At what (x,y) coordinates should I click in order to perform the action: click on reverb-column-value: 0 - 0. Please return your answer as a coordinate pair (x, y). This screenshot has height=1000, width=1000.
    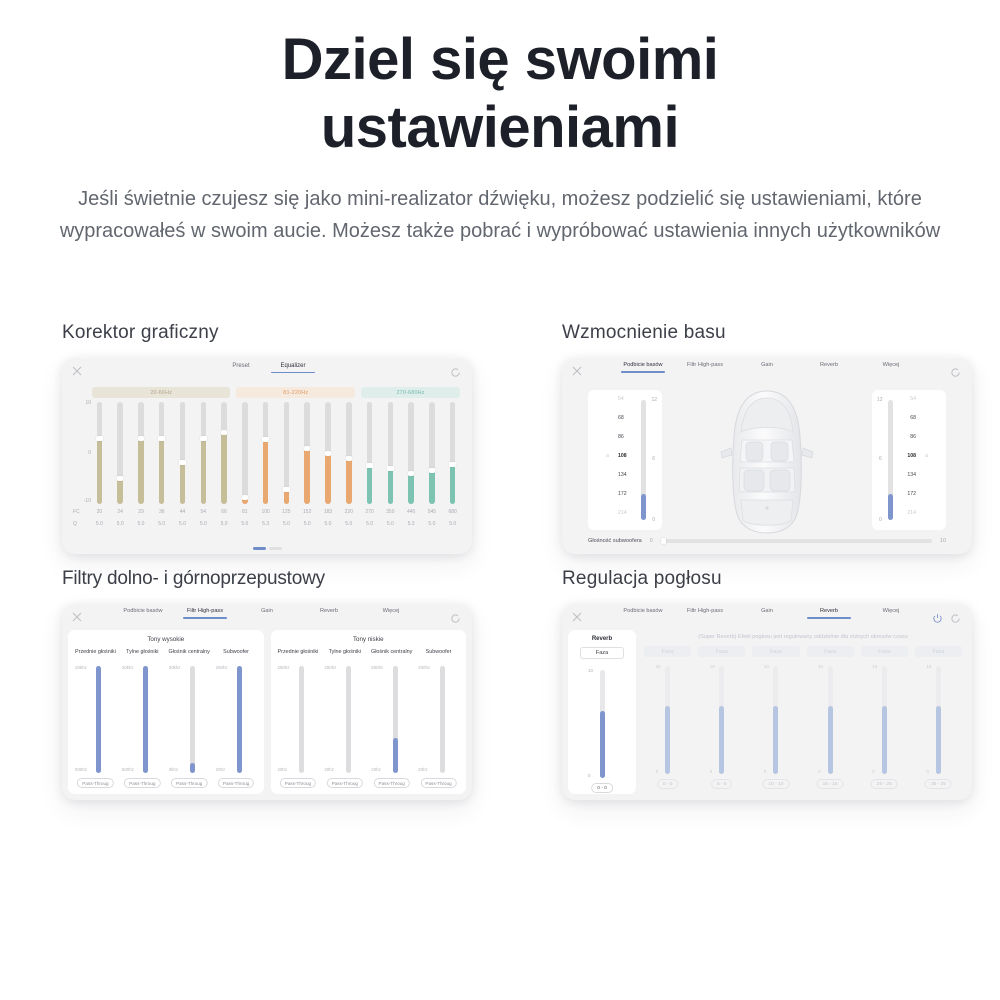
    Looking at the image, I should click on (667, 784).